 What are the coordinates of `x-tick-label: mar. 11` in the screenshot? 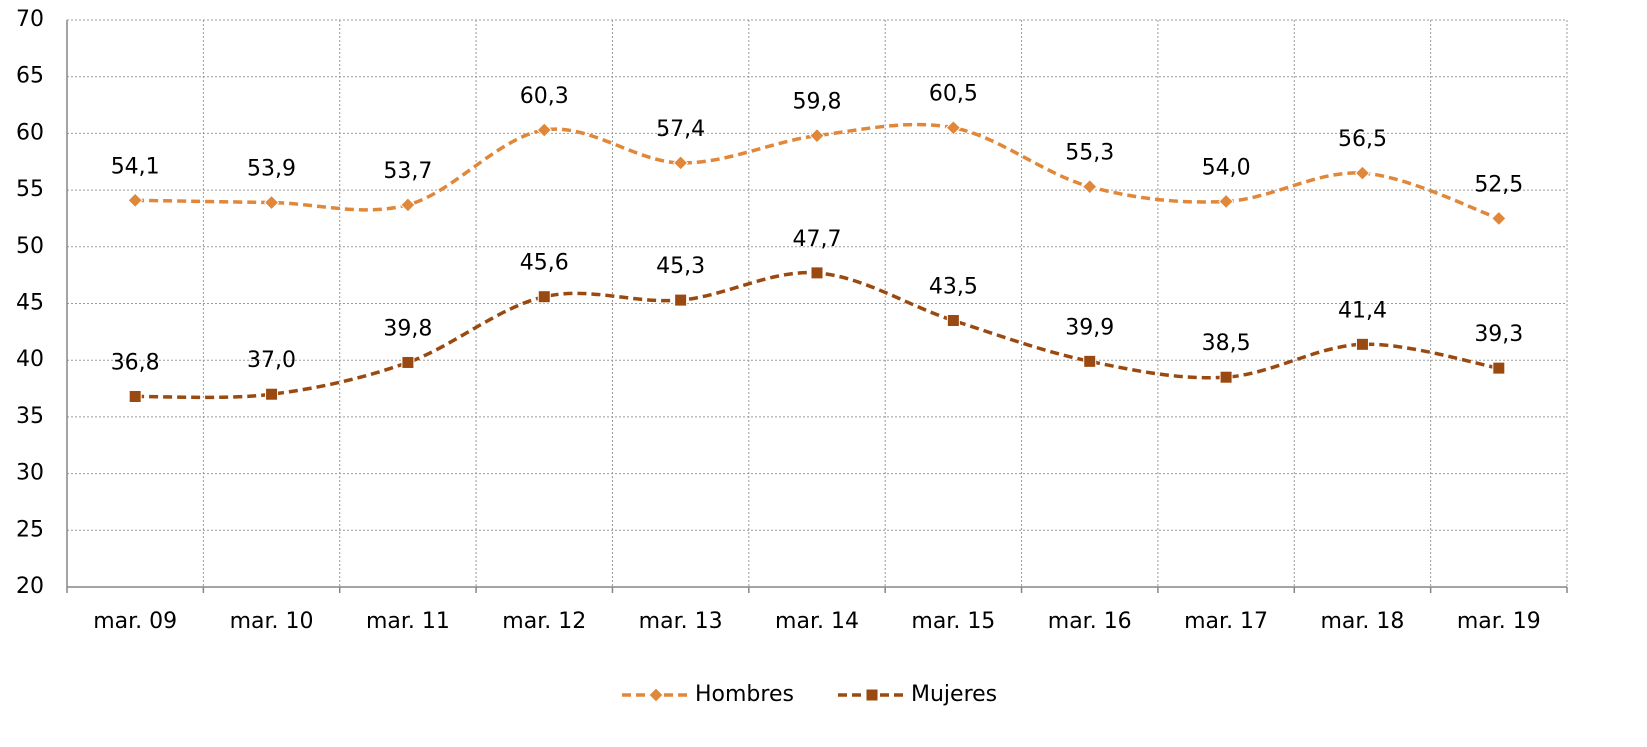 It's located at (408, 621).